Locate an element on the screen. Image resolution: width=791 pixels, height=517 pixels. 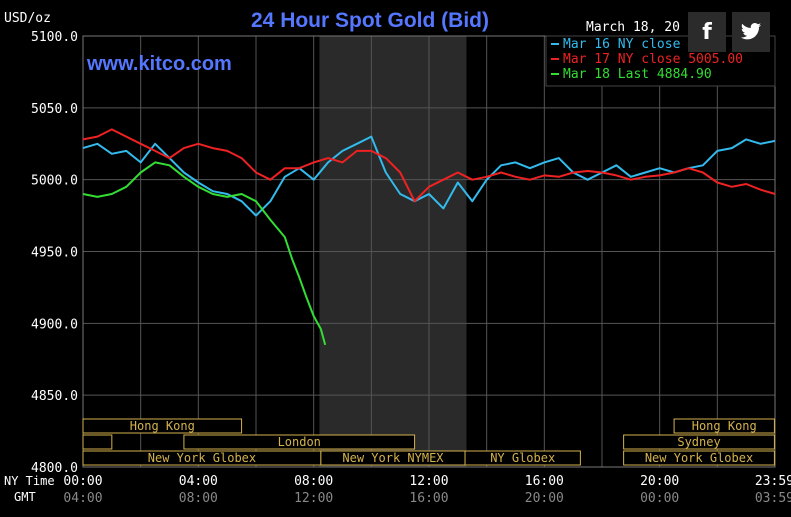
session-label: London is located at coordinates (299, 442).